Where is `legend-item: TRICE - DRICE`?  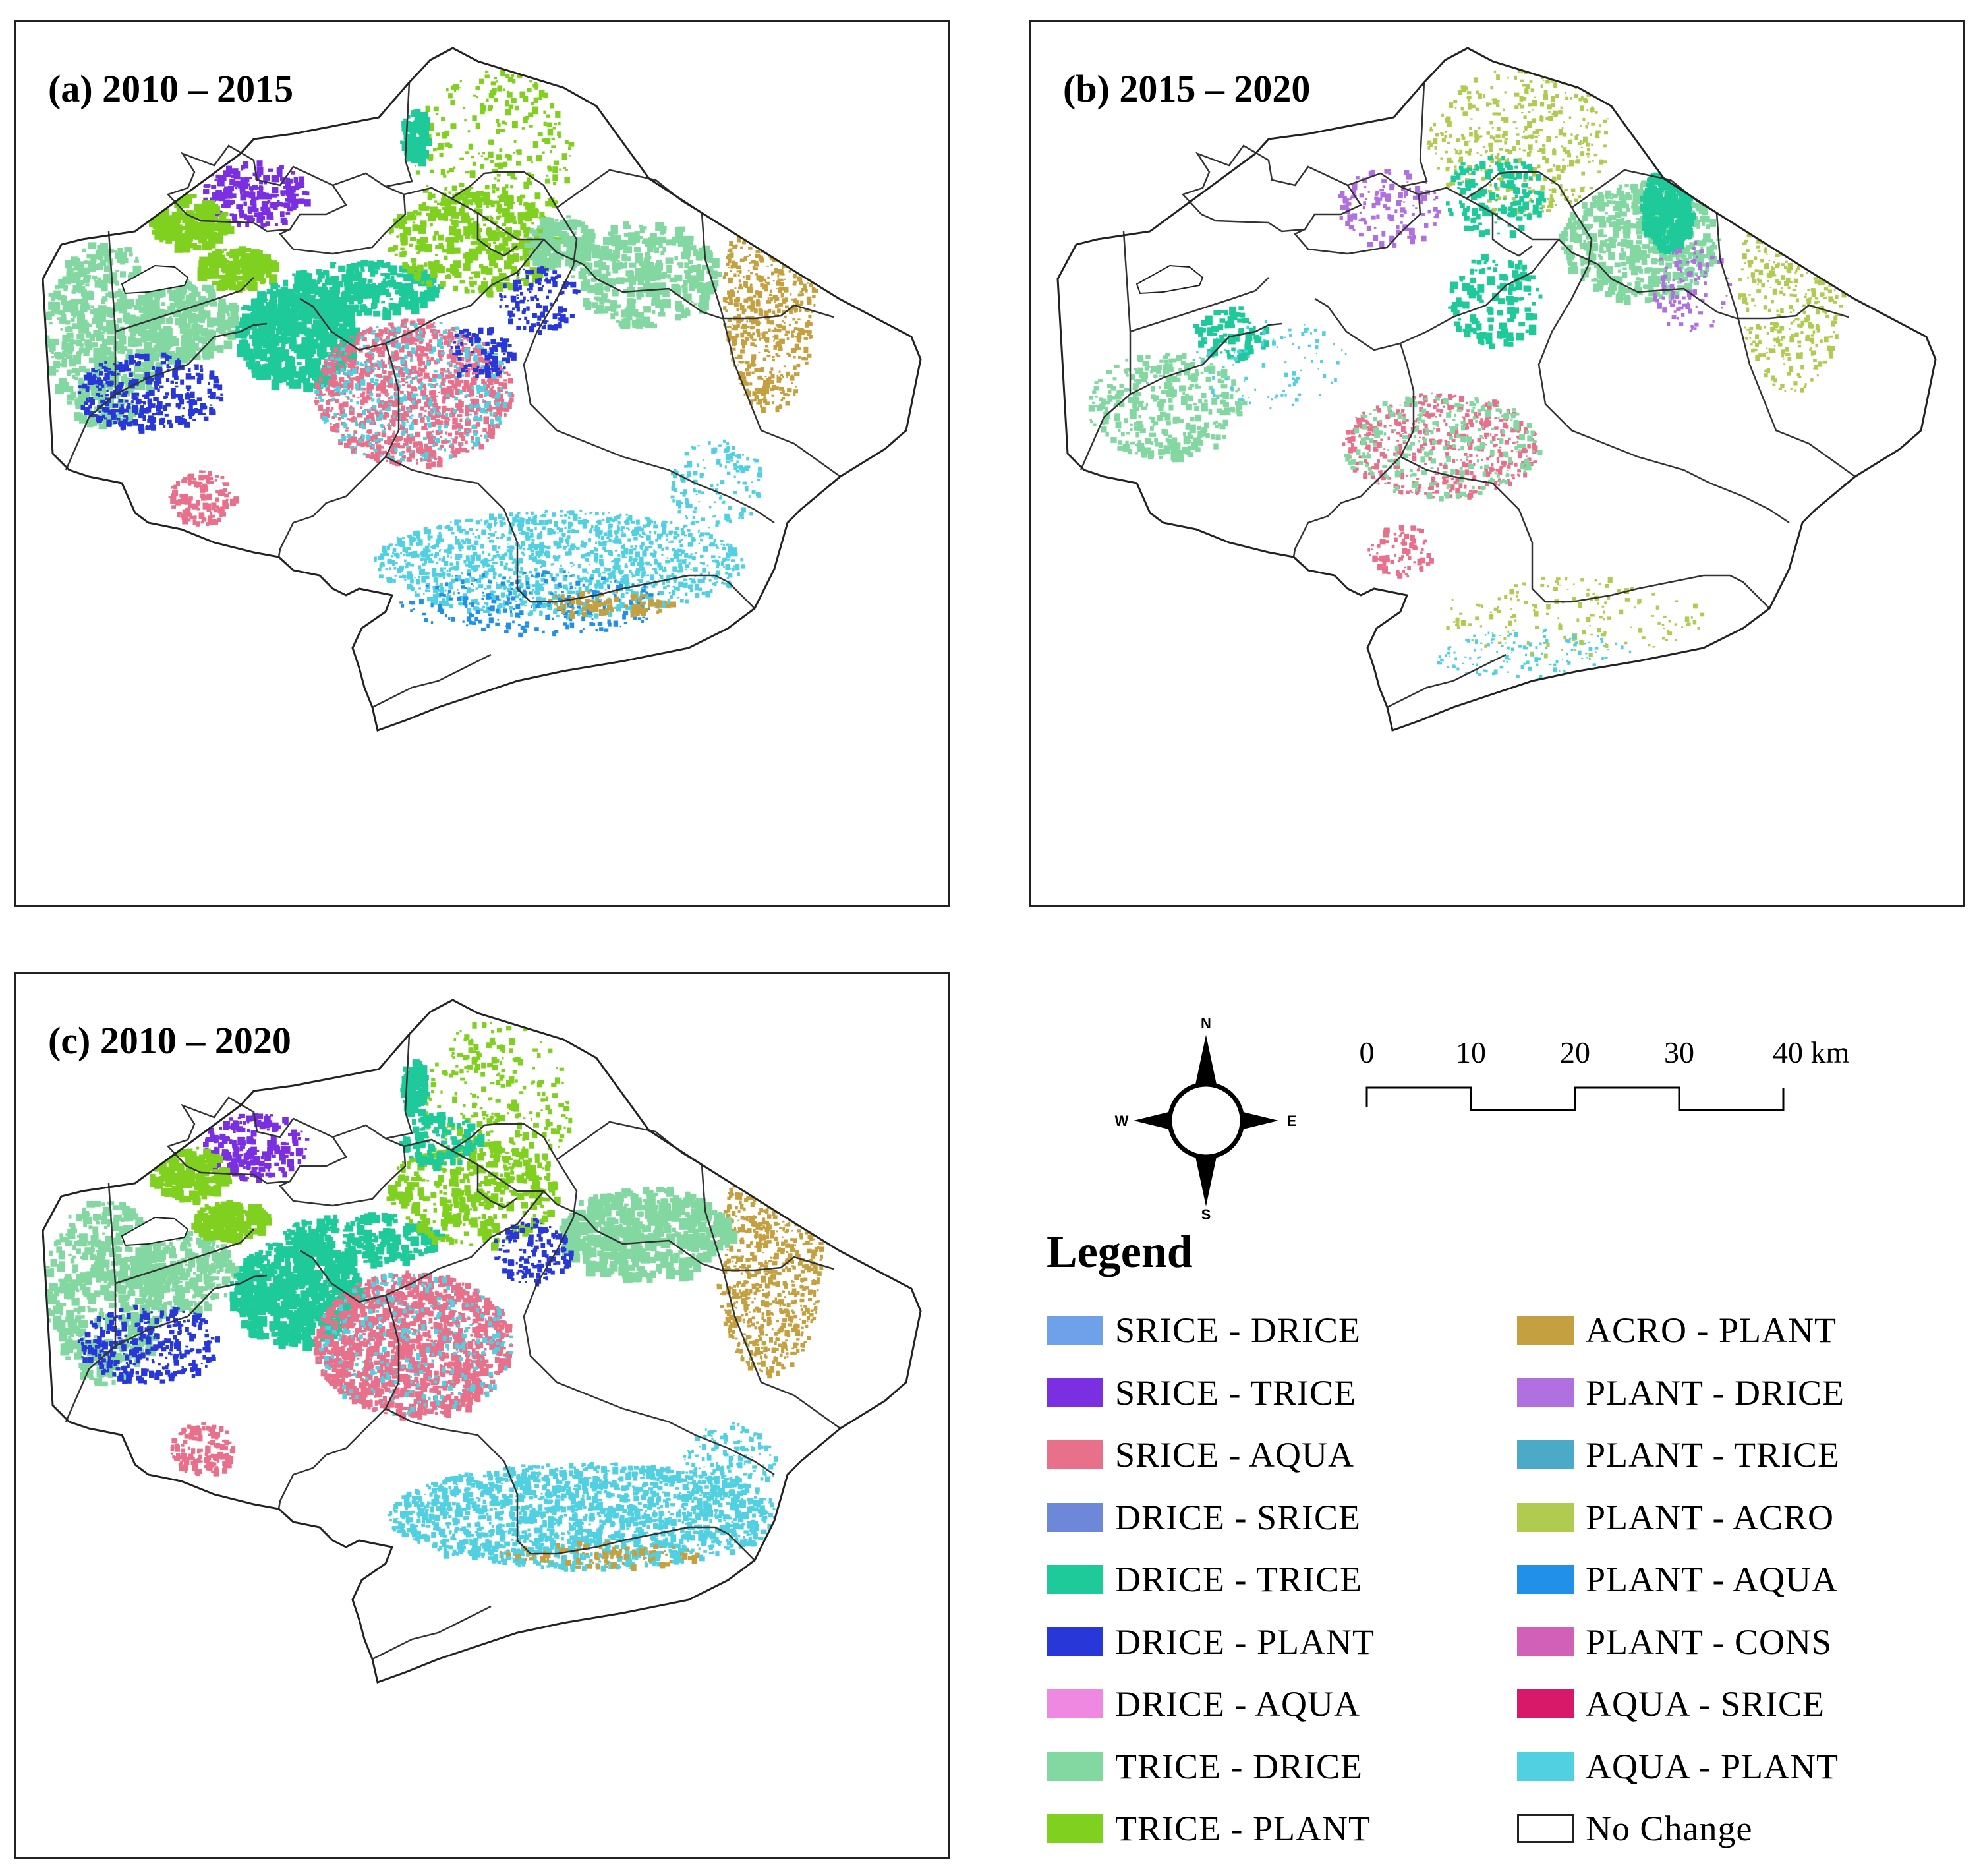
legend-item: TRICE - DRICE is located at coordinates (1205, 1766).